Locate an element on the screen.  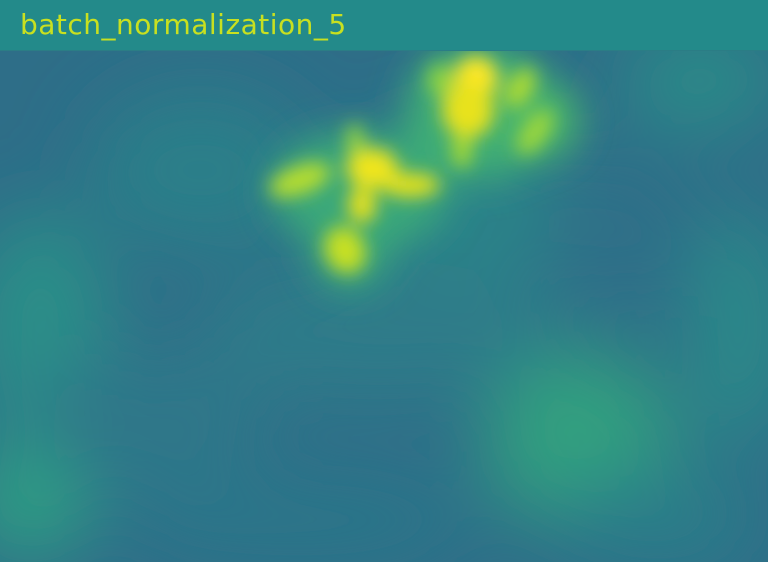
layer-name-title: batch_normalization_5 is located at coordinates (183, 24).